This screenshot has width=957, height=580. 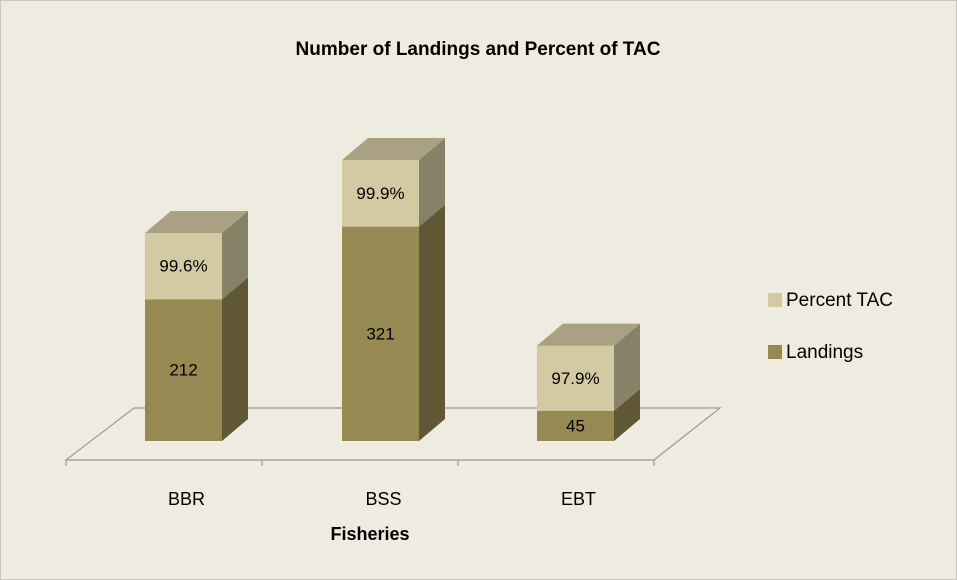 I want to click on legend-label: Landings, so click(x=824, y=352).